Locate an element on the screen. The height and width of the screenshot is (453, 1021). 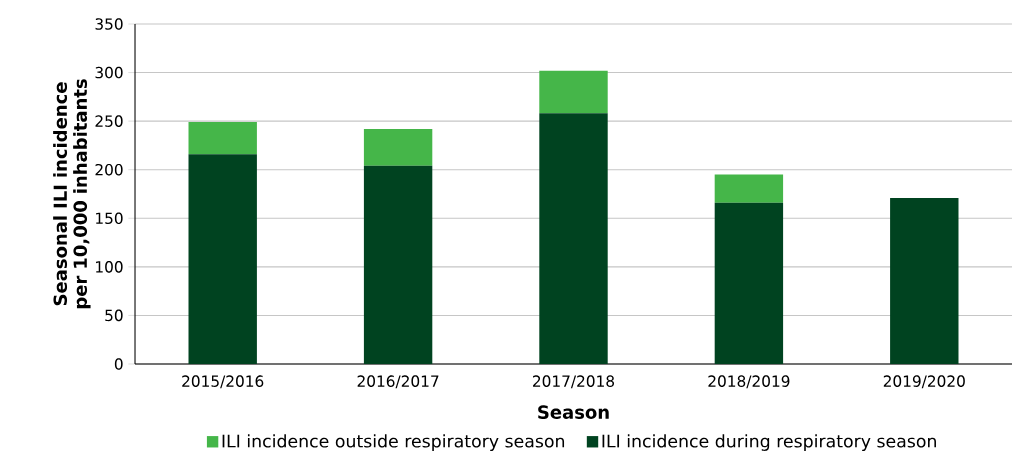
y-tick-label: 350 is located at coordinates (109, 24).